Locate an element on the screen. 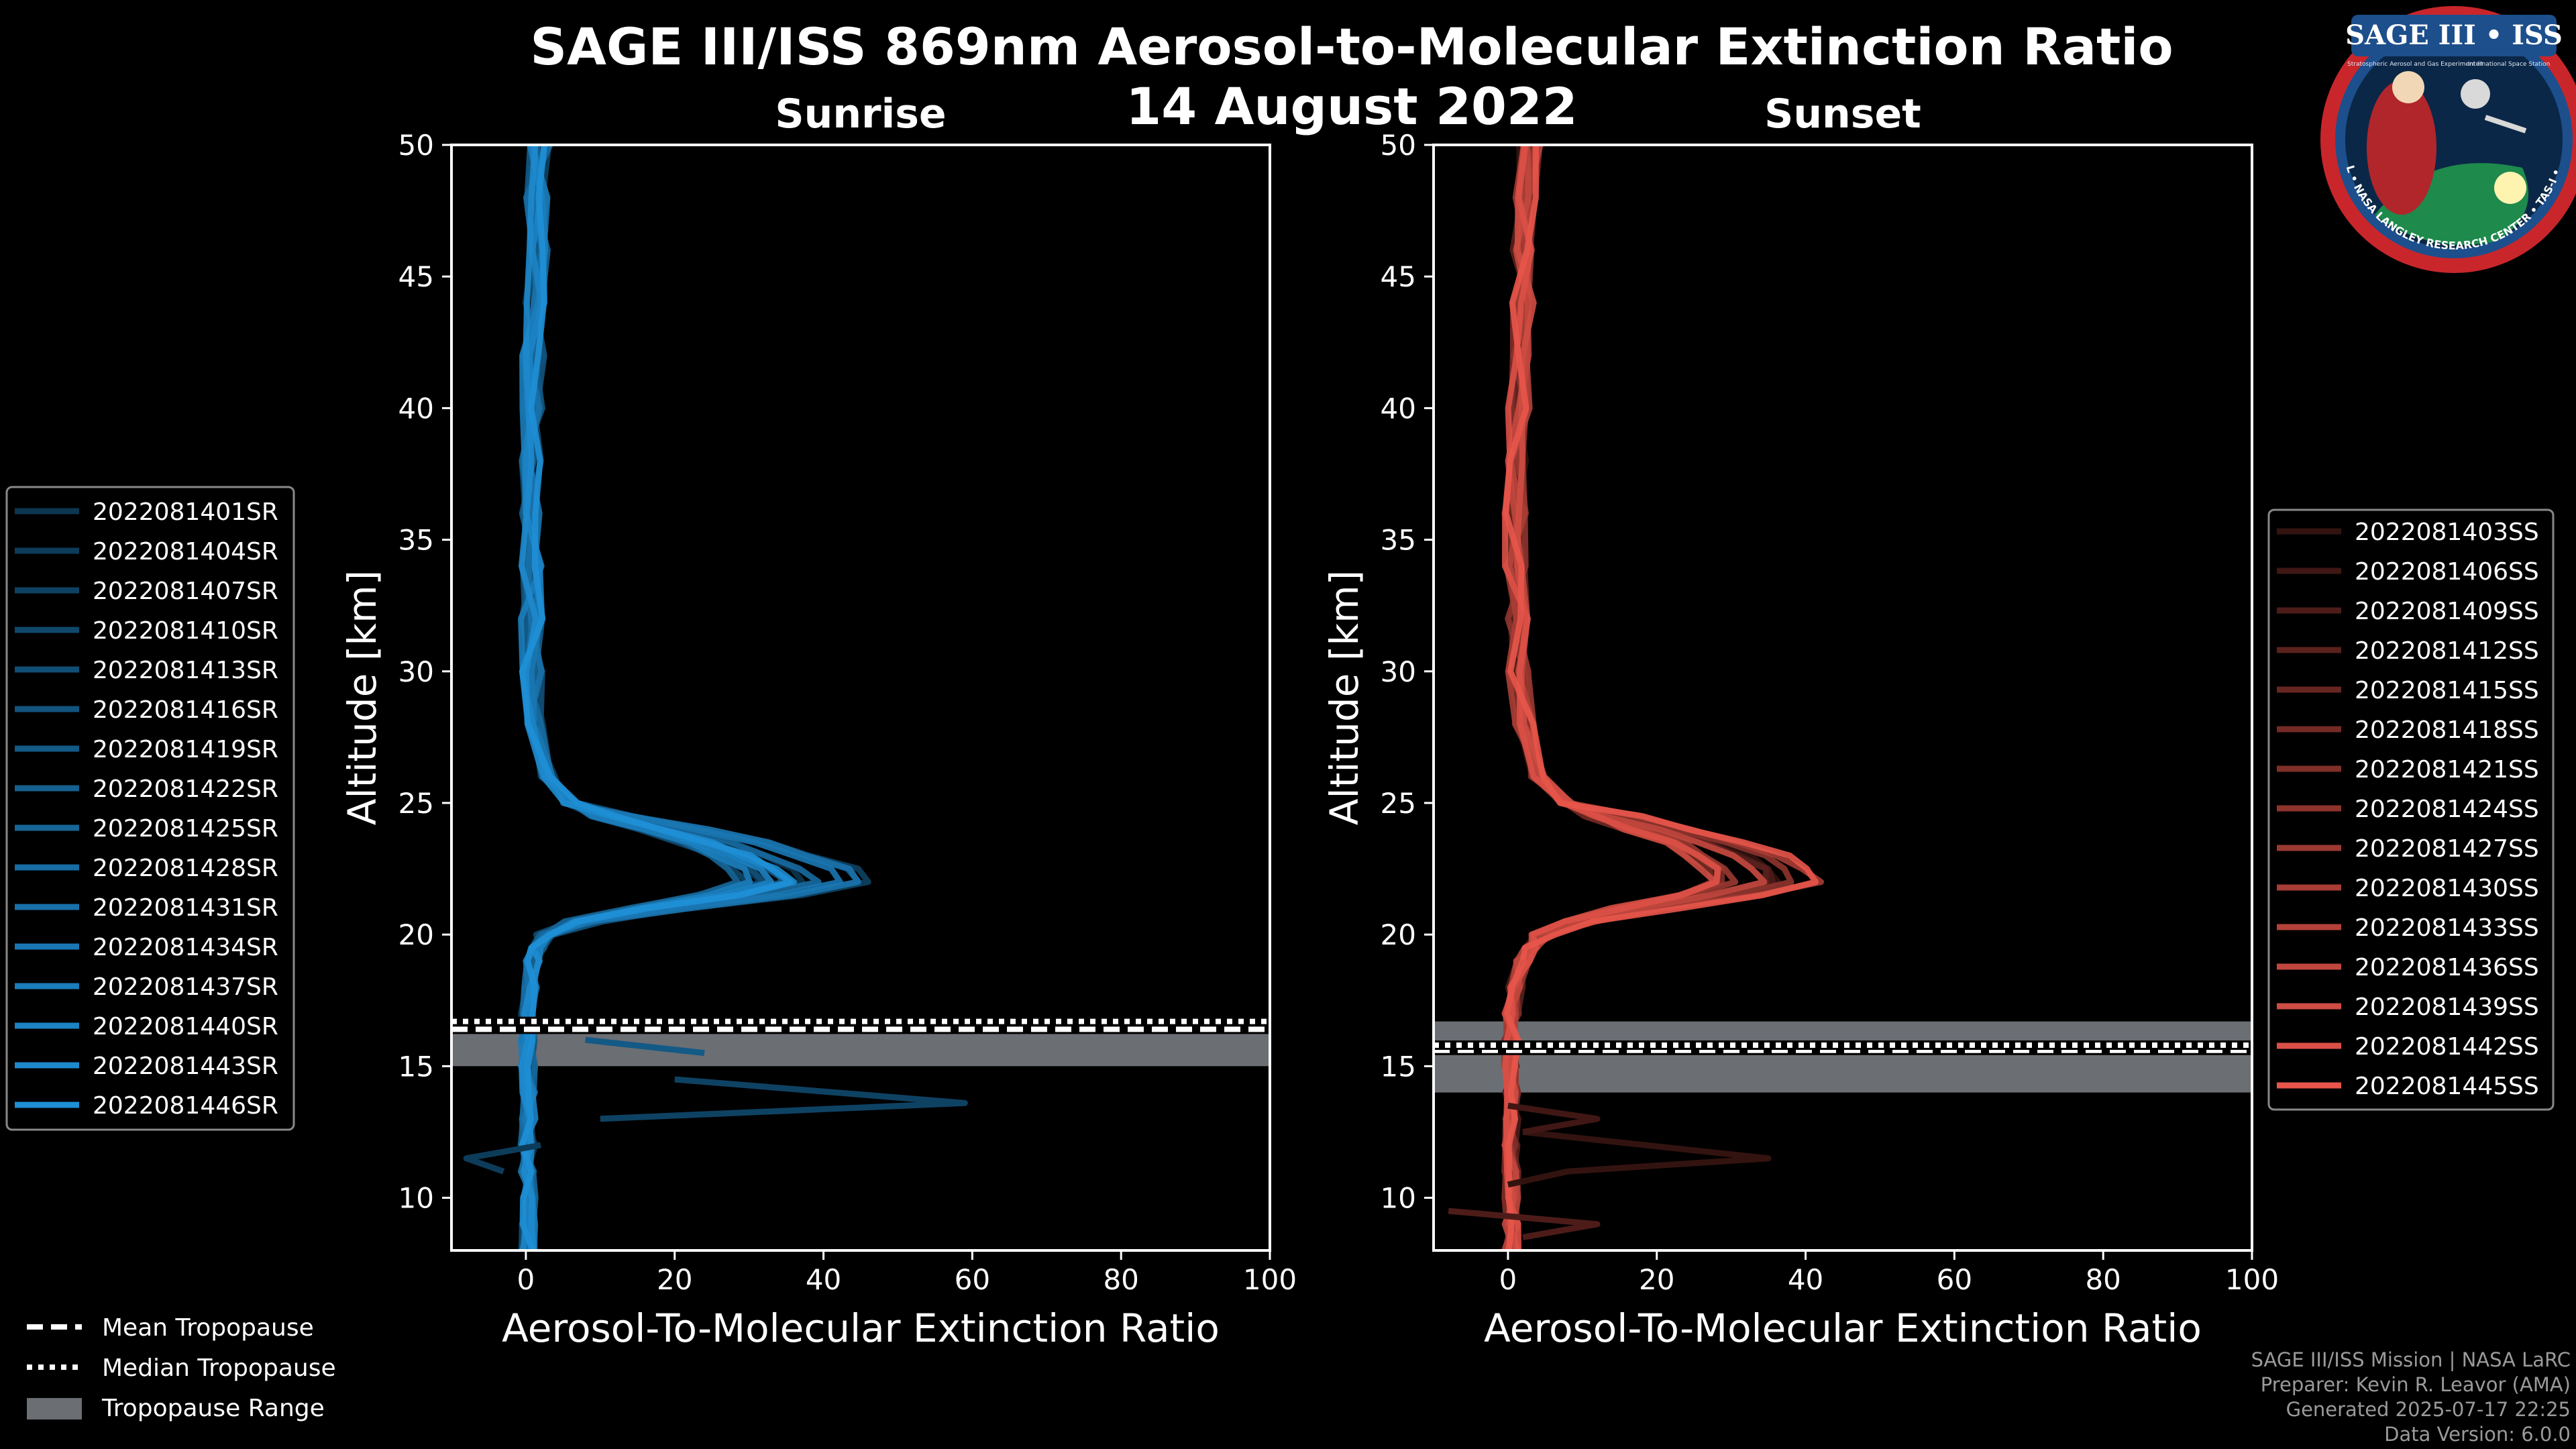  sunset-tropopause-range is located at coordinates (1843, 1057).